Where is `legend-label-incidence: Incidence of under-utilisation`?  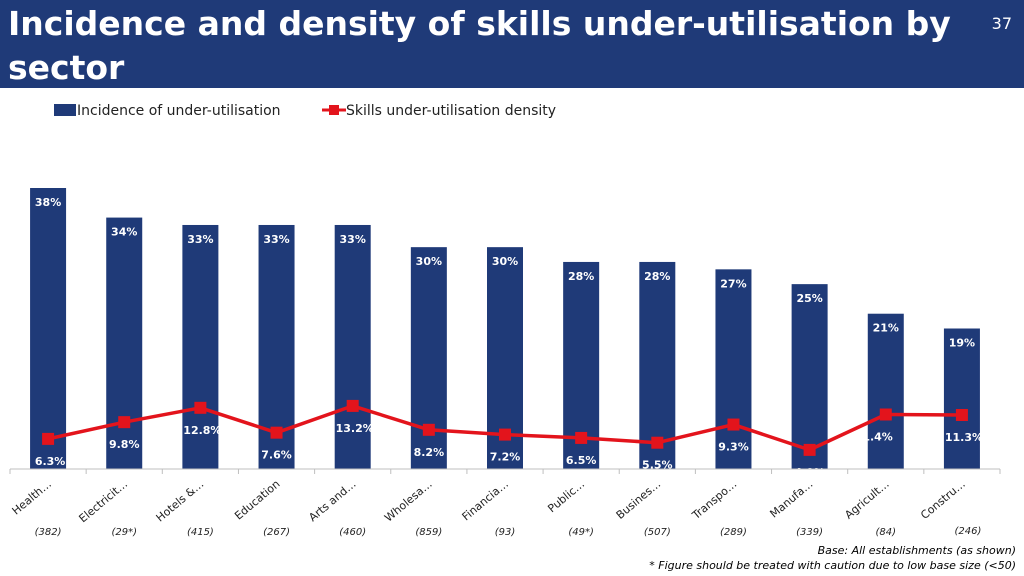
legend-label-incidence: Incidence of under-utilisation is located at coordinates (179, 111).